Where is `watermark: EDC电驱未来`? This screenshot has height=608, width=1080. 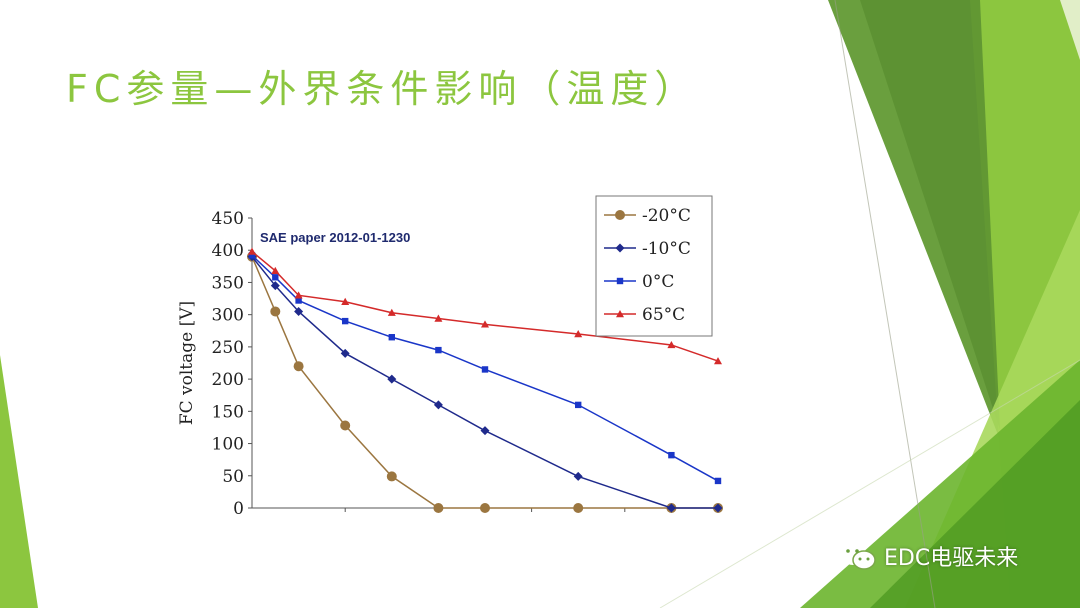
watermark: EDC电驱未来 is located at coordinates (928, 556).